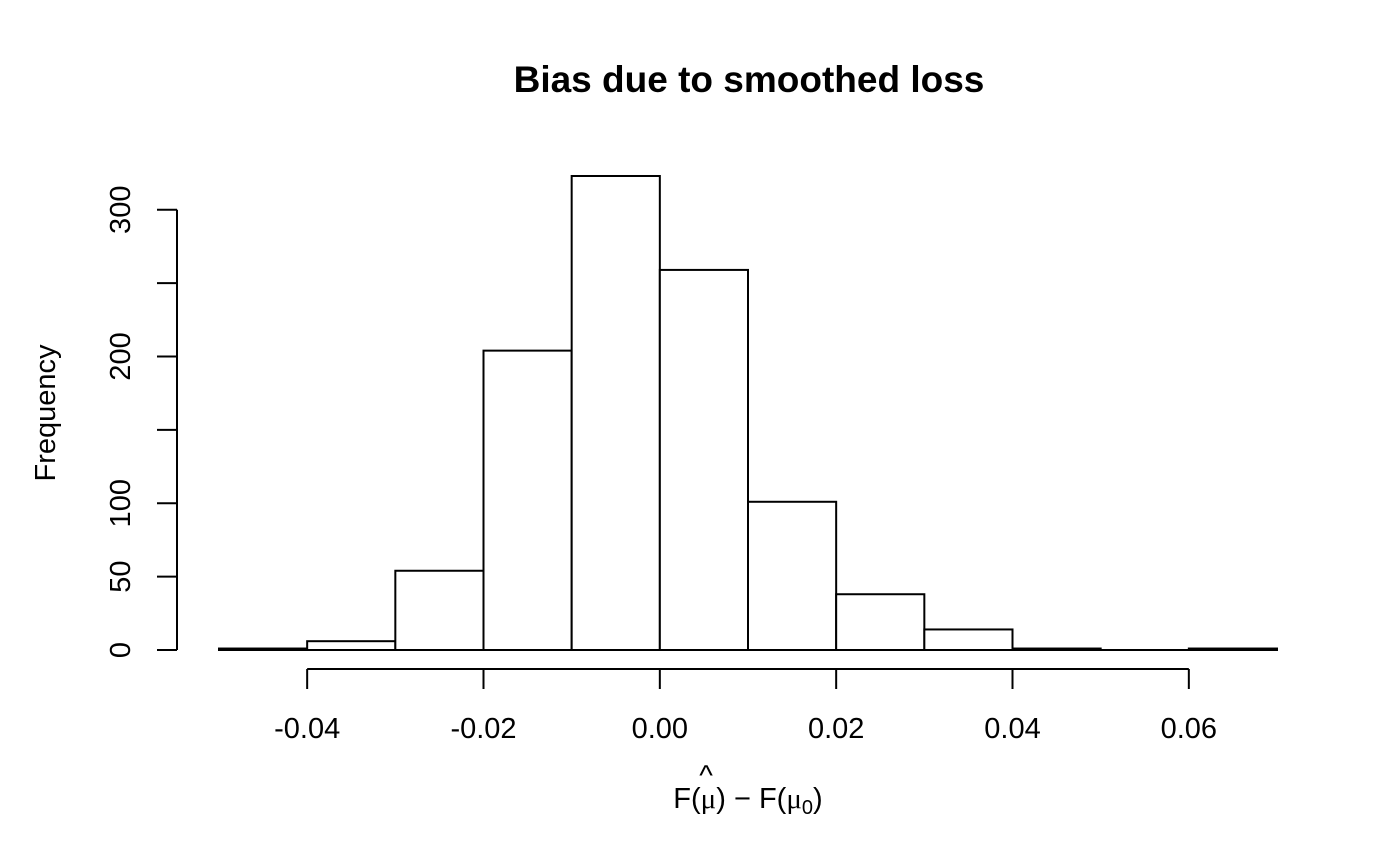 This screenshot has height=865, width=1400. Describe the element at coordinates (121, 503) in the screenshot. I see `y-tick-label: 100` at that location.